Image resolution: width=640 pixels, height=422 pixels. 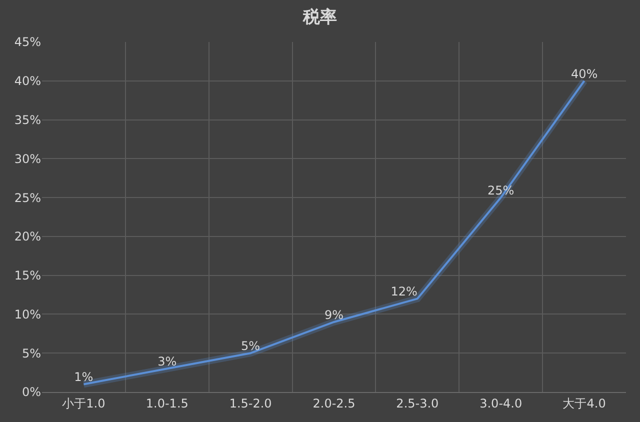 What do you see at coordinates (84, 377) in the screenshot?
I see `data-label: 1%` at bounding box center [84, 377].